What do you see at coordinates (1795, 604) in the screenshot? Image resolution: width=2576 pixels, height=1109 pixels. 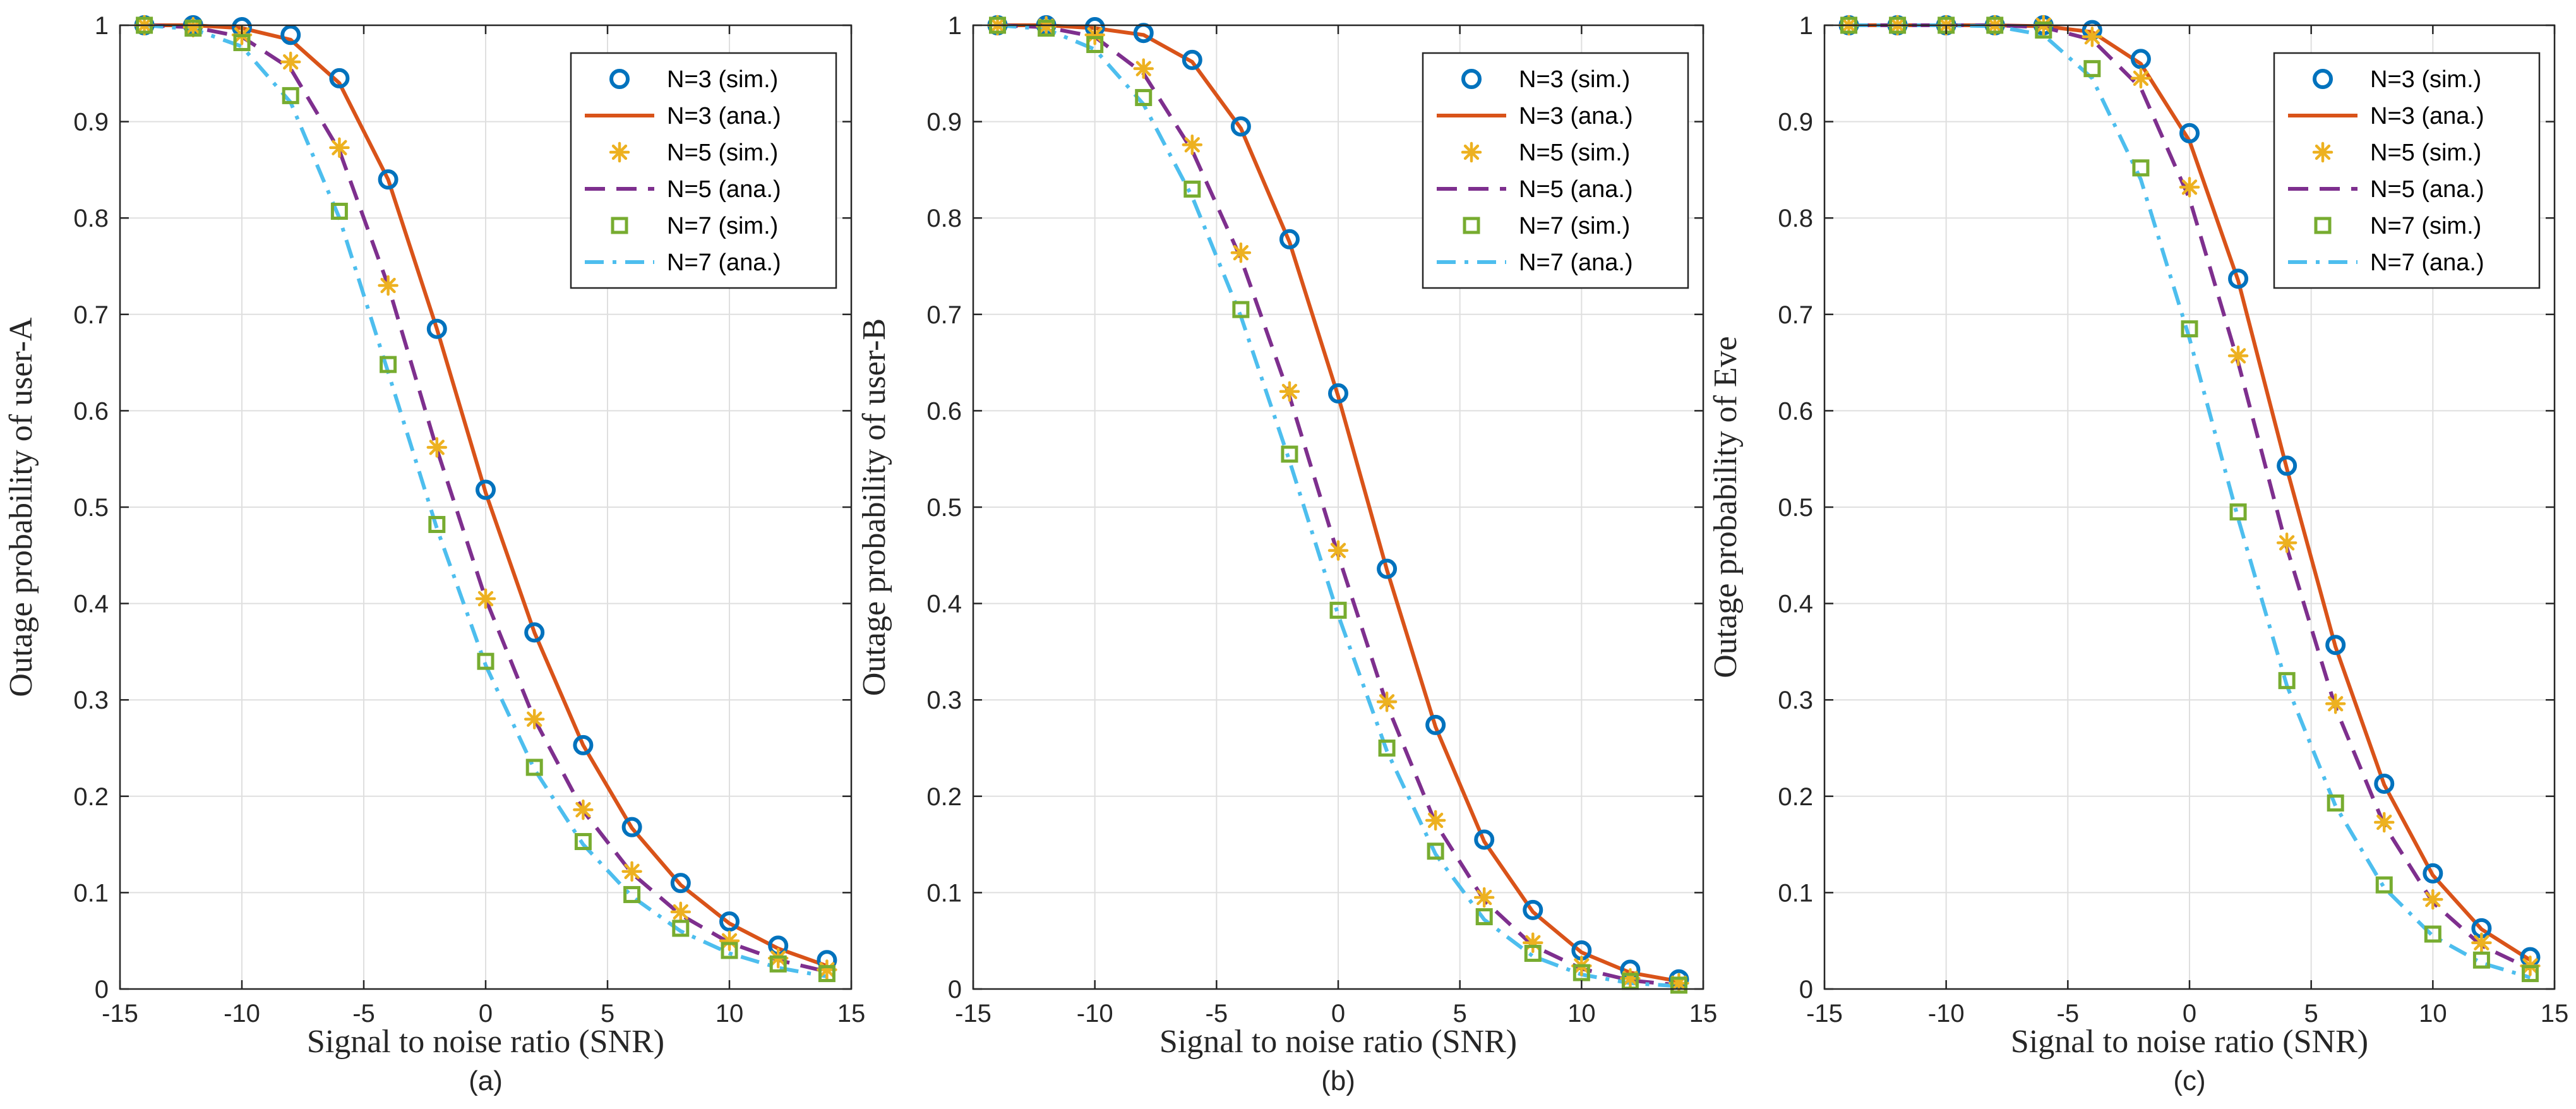 I see `p2-ytick-label-4: 0.4` at bounding box center [1795, 604].